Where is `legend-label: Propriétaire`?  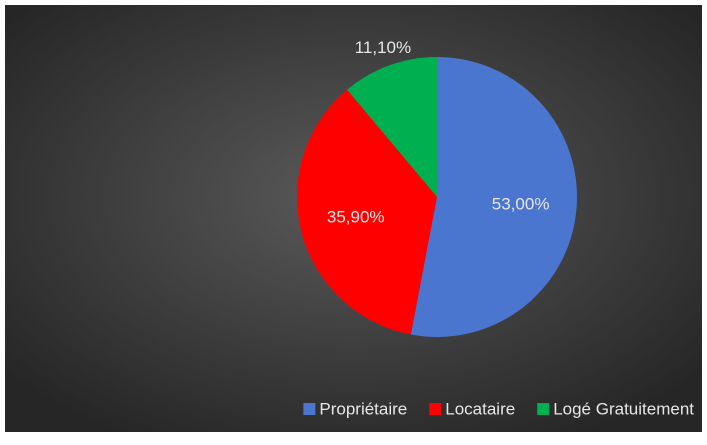 legend-label: Propriétaire is located at coordinates (363, 408).